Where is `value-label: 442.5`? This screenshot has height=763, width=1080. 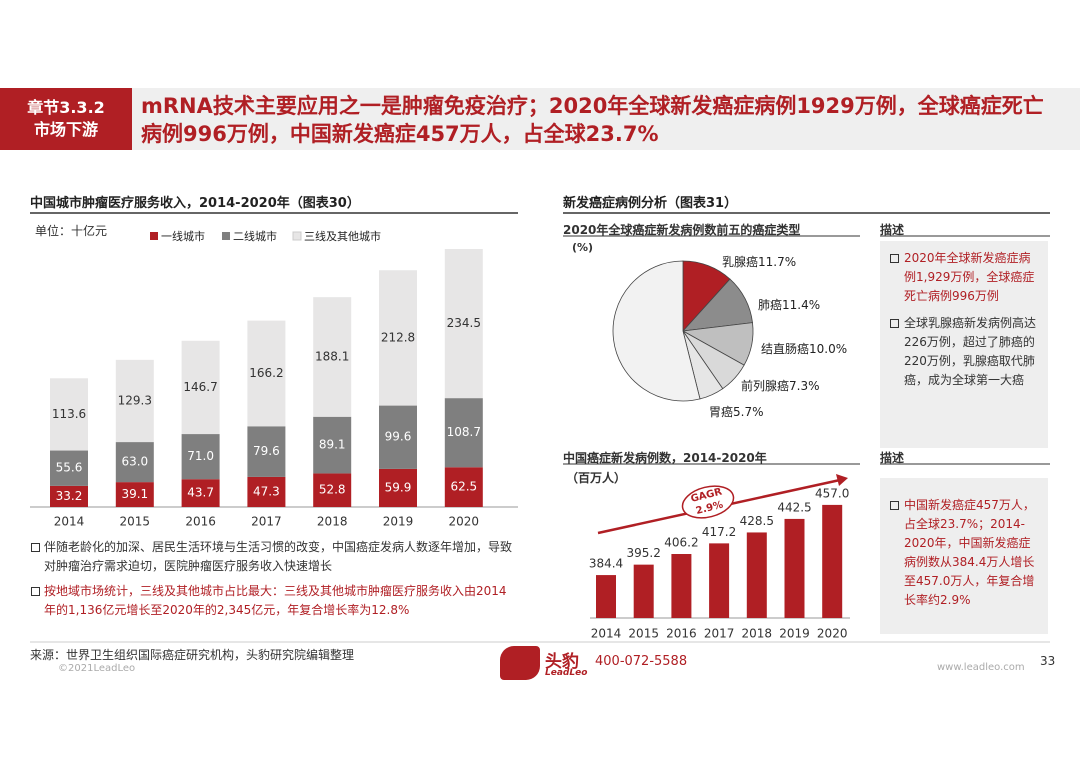 value-label: 442.5 is located at coordinates (794, 507).